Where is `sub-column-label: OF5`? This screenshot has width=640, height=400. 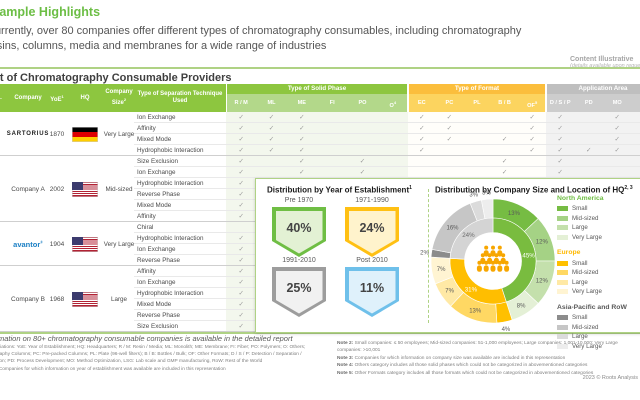
sub-column-label: OF5 is located at coordinates (532, 104).